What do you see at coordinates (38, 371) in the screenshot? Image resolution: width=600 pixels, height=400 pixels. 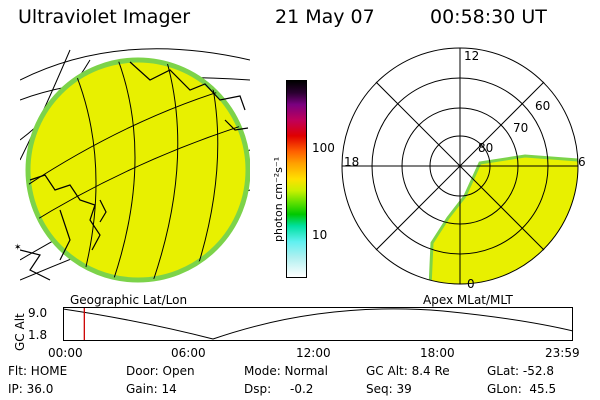 I see `status-flt: Flt: HOME` at bounding box center [38, 371].